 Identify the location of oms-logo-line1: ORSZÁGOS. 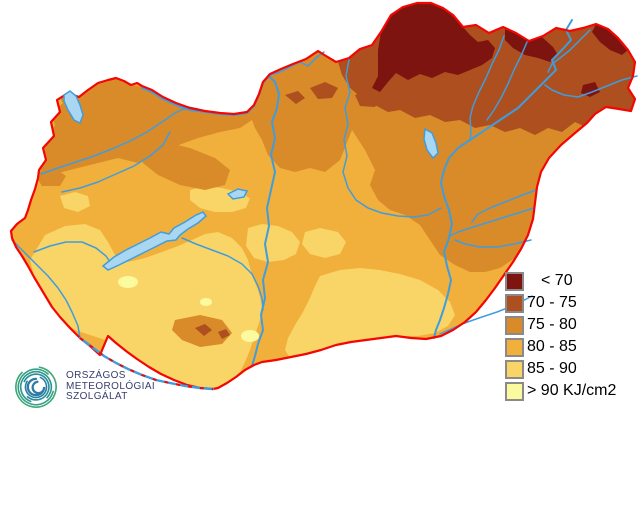
(96, 376).